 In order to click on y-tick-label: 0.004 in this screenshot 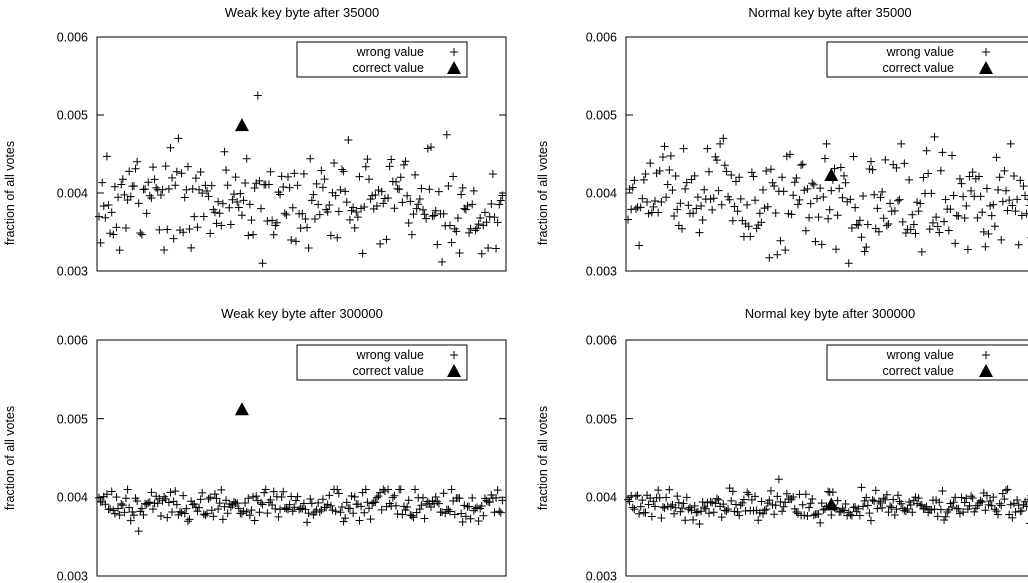, I will do `click(72, 498)`.